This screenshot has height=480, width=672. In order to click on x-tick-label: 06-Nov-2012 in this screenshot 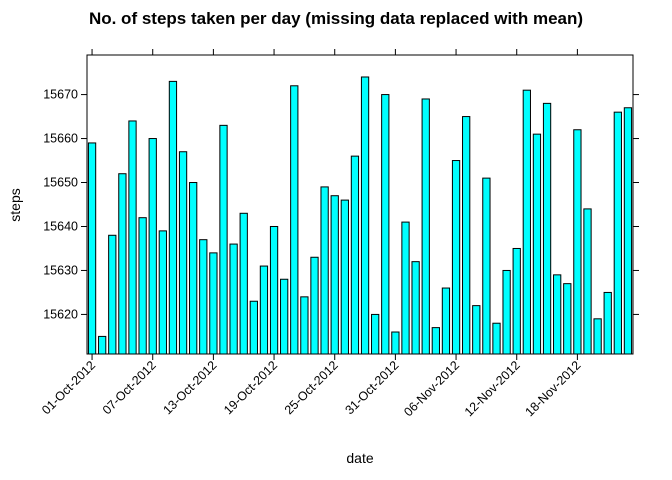, I will do `click(431, 388)`.